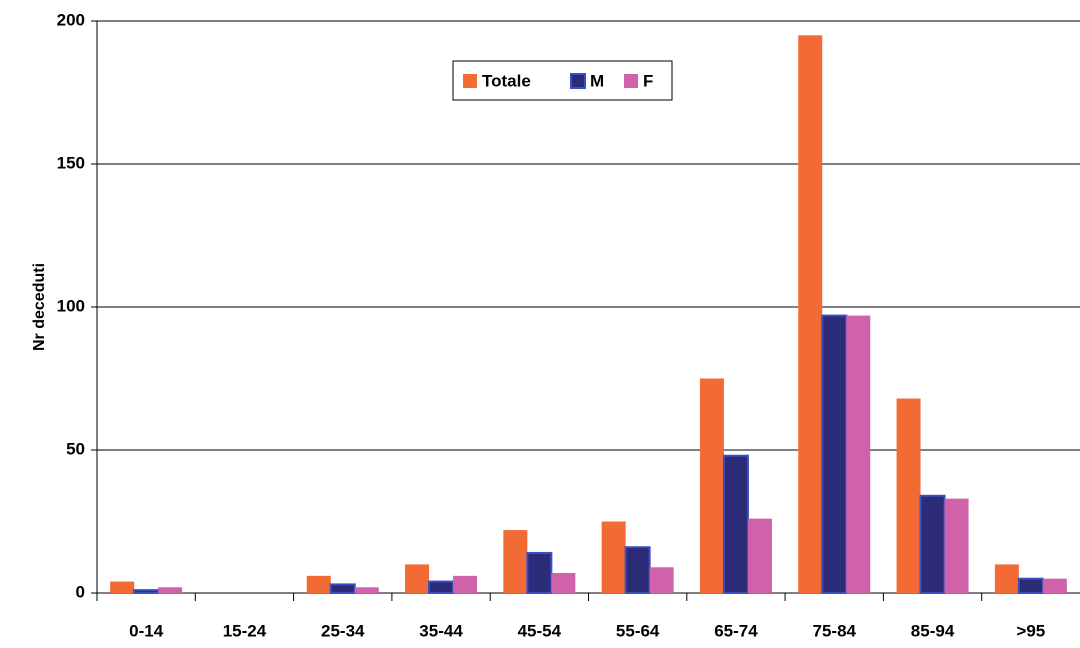 This screenshot has height=648, width=1080. Describe the element at coordinates (71, 19) in the screenshot. I see `y-tick-label: 200` at that location.